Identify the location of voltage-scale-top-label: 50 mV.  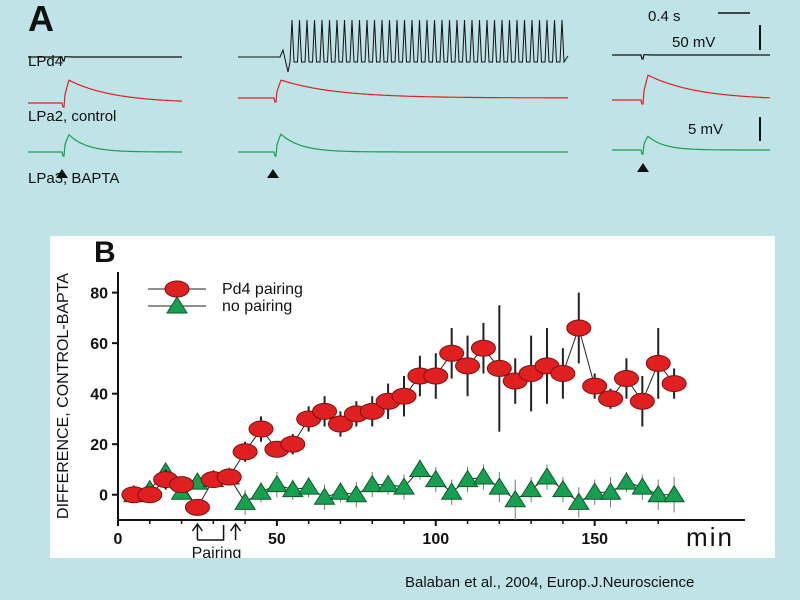
(694, 42).